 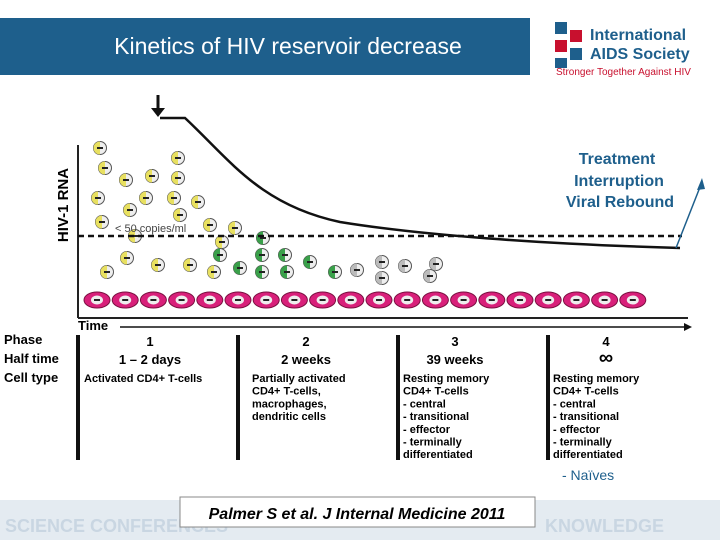 I want to click on rebound-text: Viral Rebound, so click(x=620, y=202).